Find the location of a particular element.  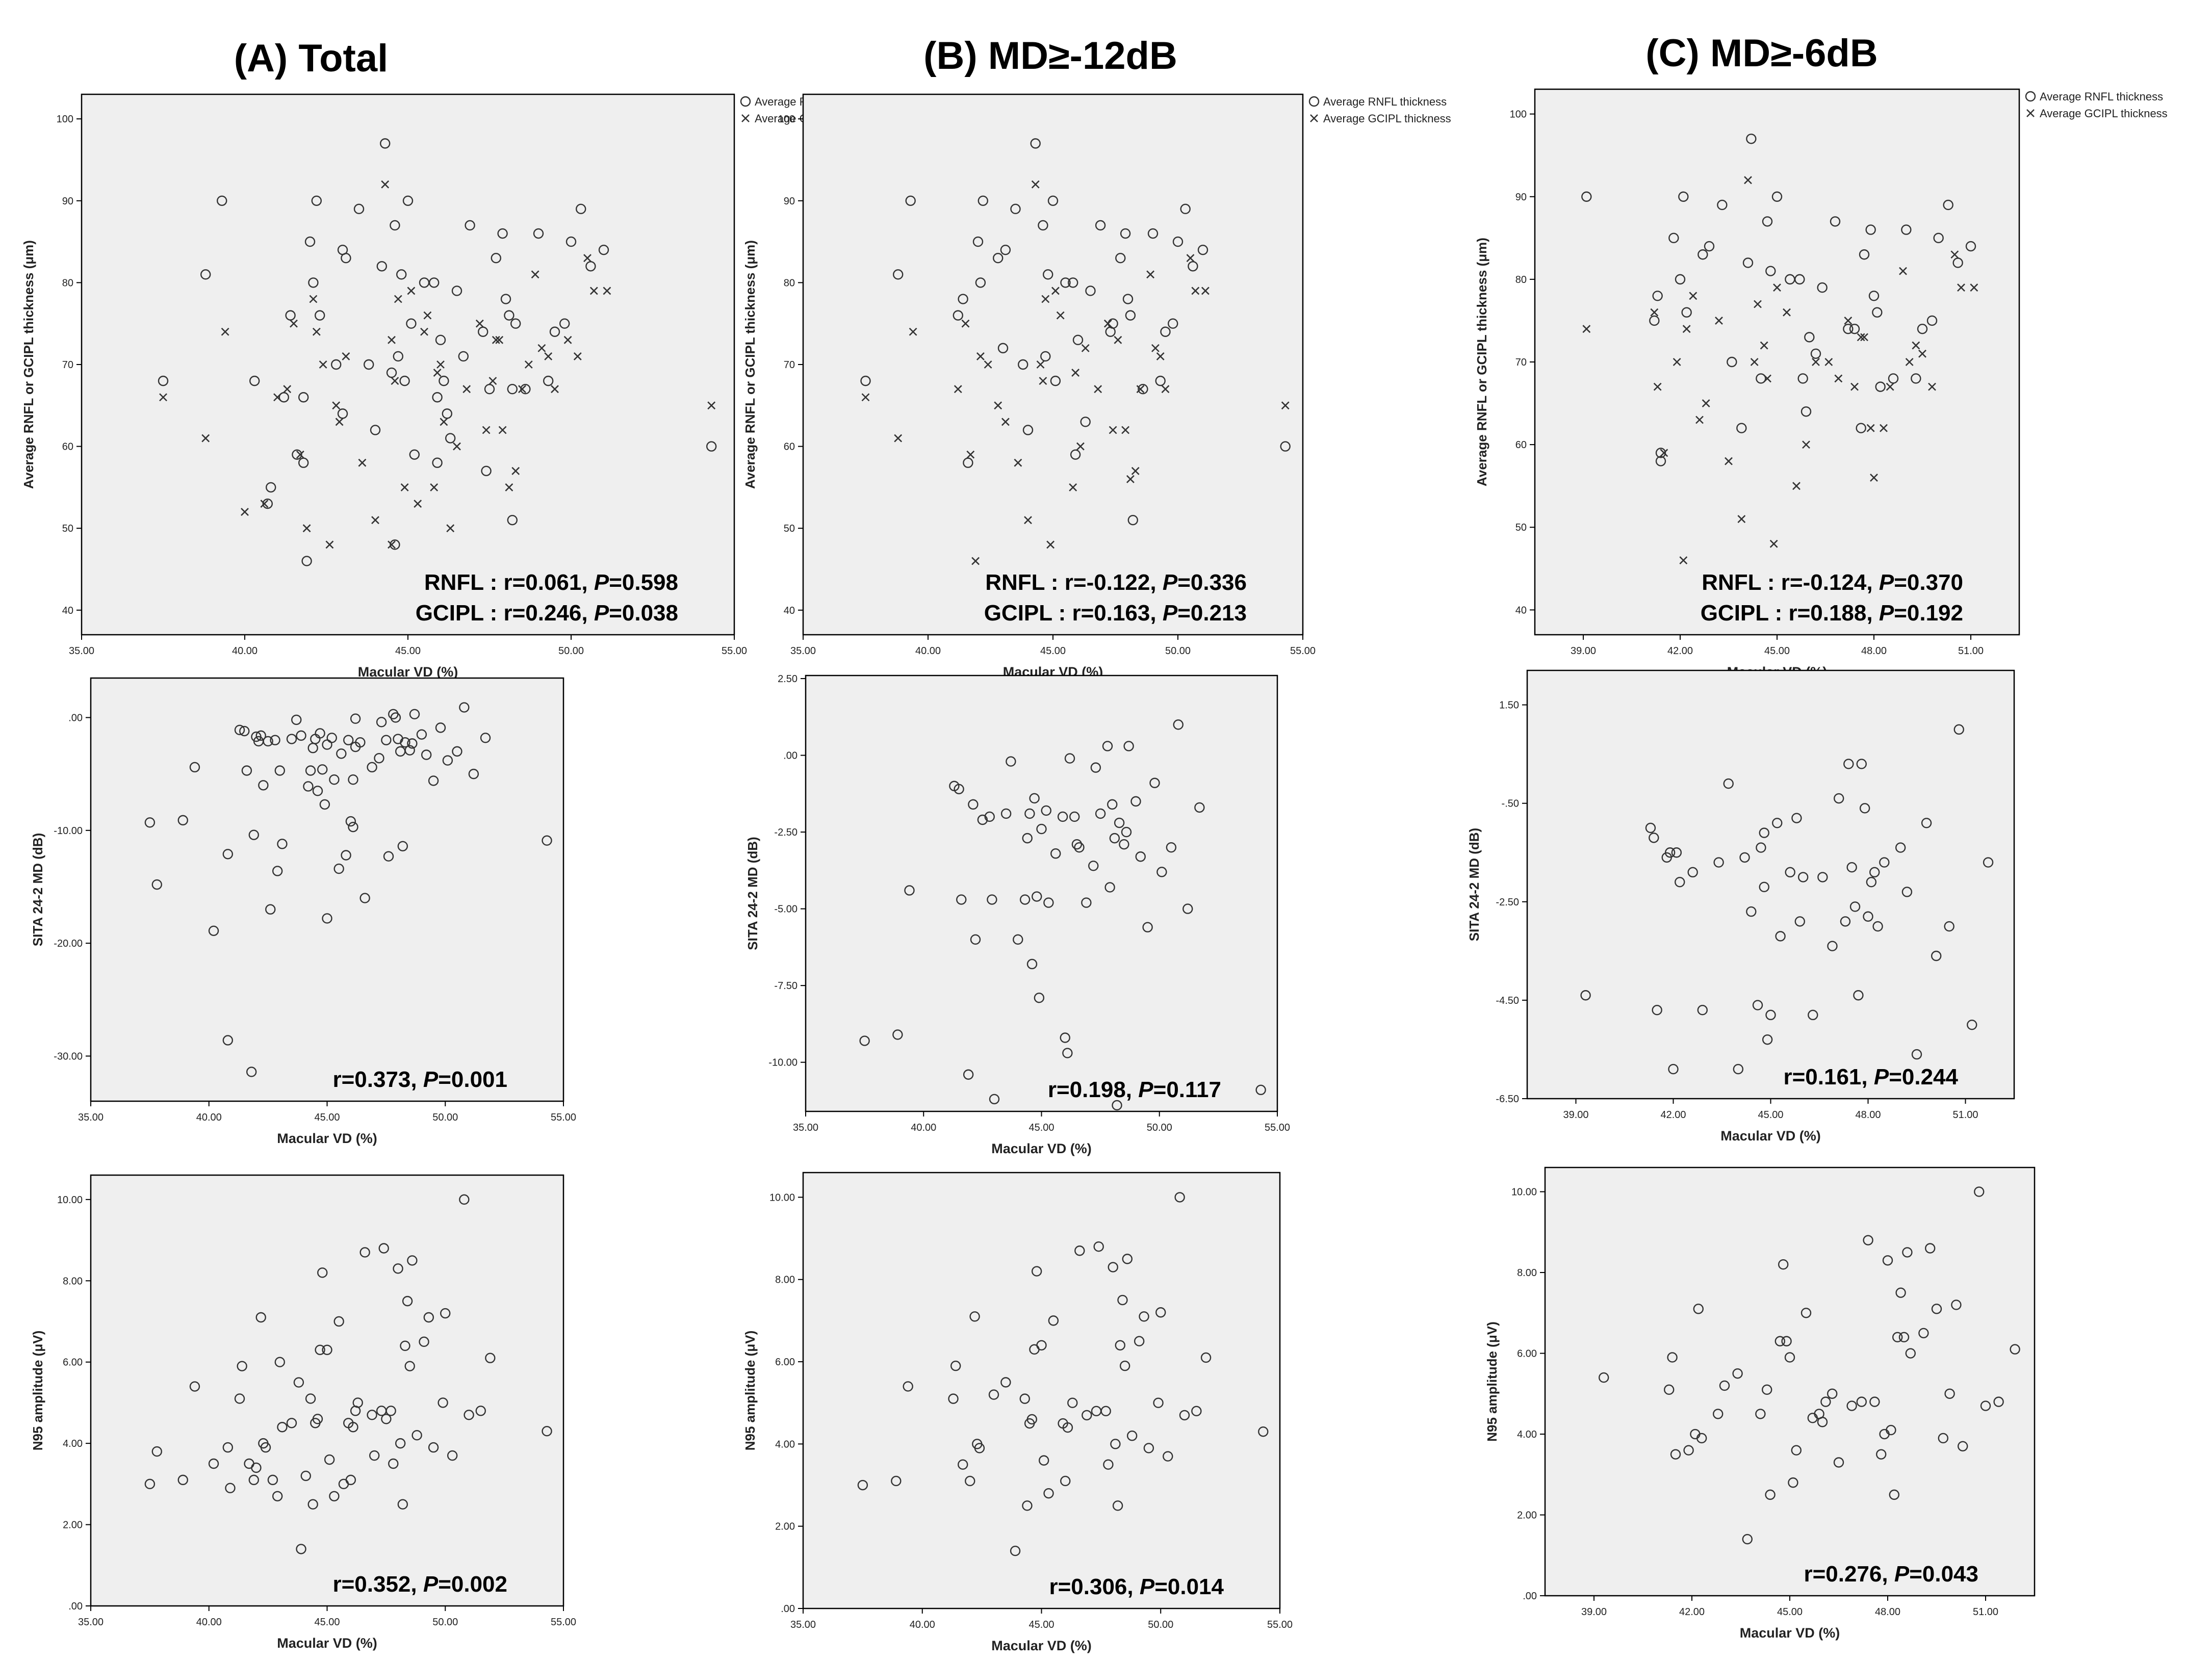

x-axis-label: Macular VD (%) is located at coordinates (1790, 1633).